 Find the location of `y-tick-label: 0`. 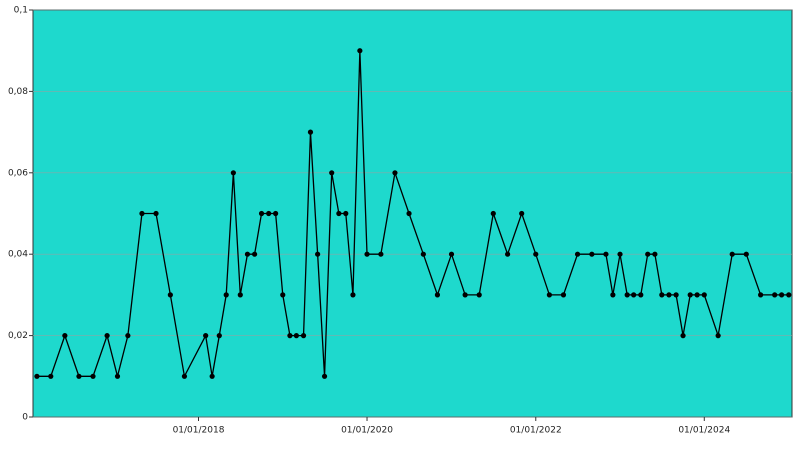

y-tick-label: 0 is located at coordinates (25, 418).